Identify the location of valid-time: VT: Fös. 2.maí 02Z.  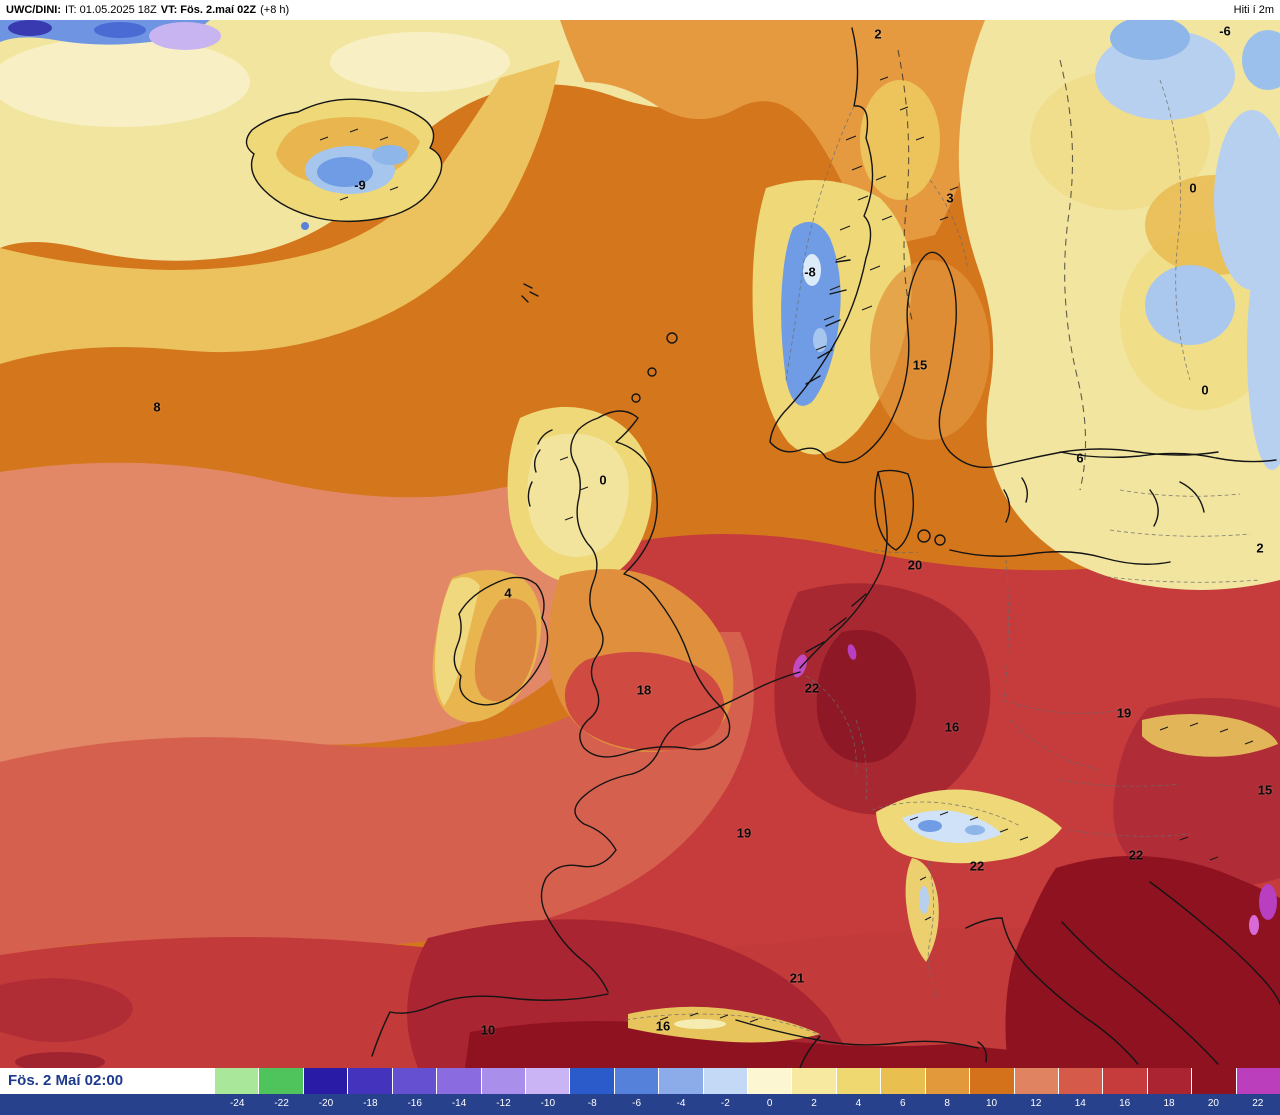
(208, 10).